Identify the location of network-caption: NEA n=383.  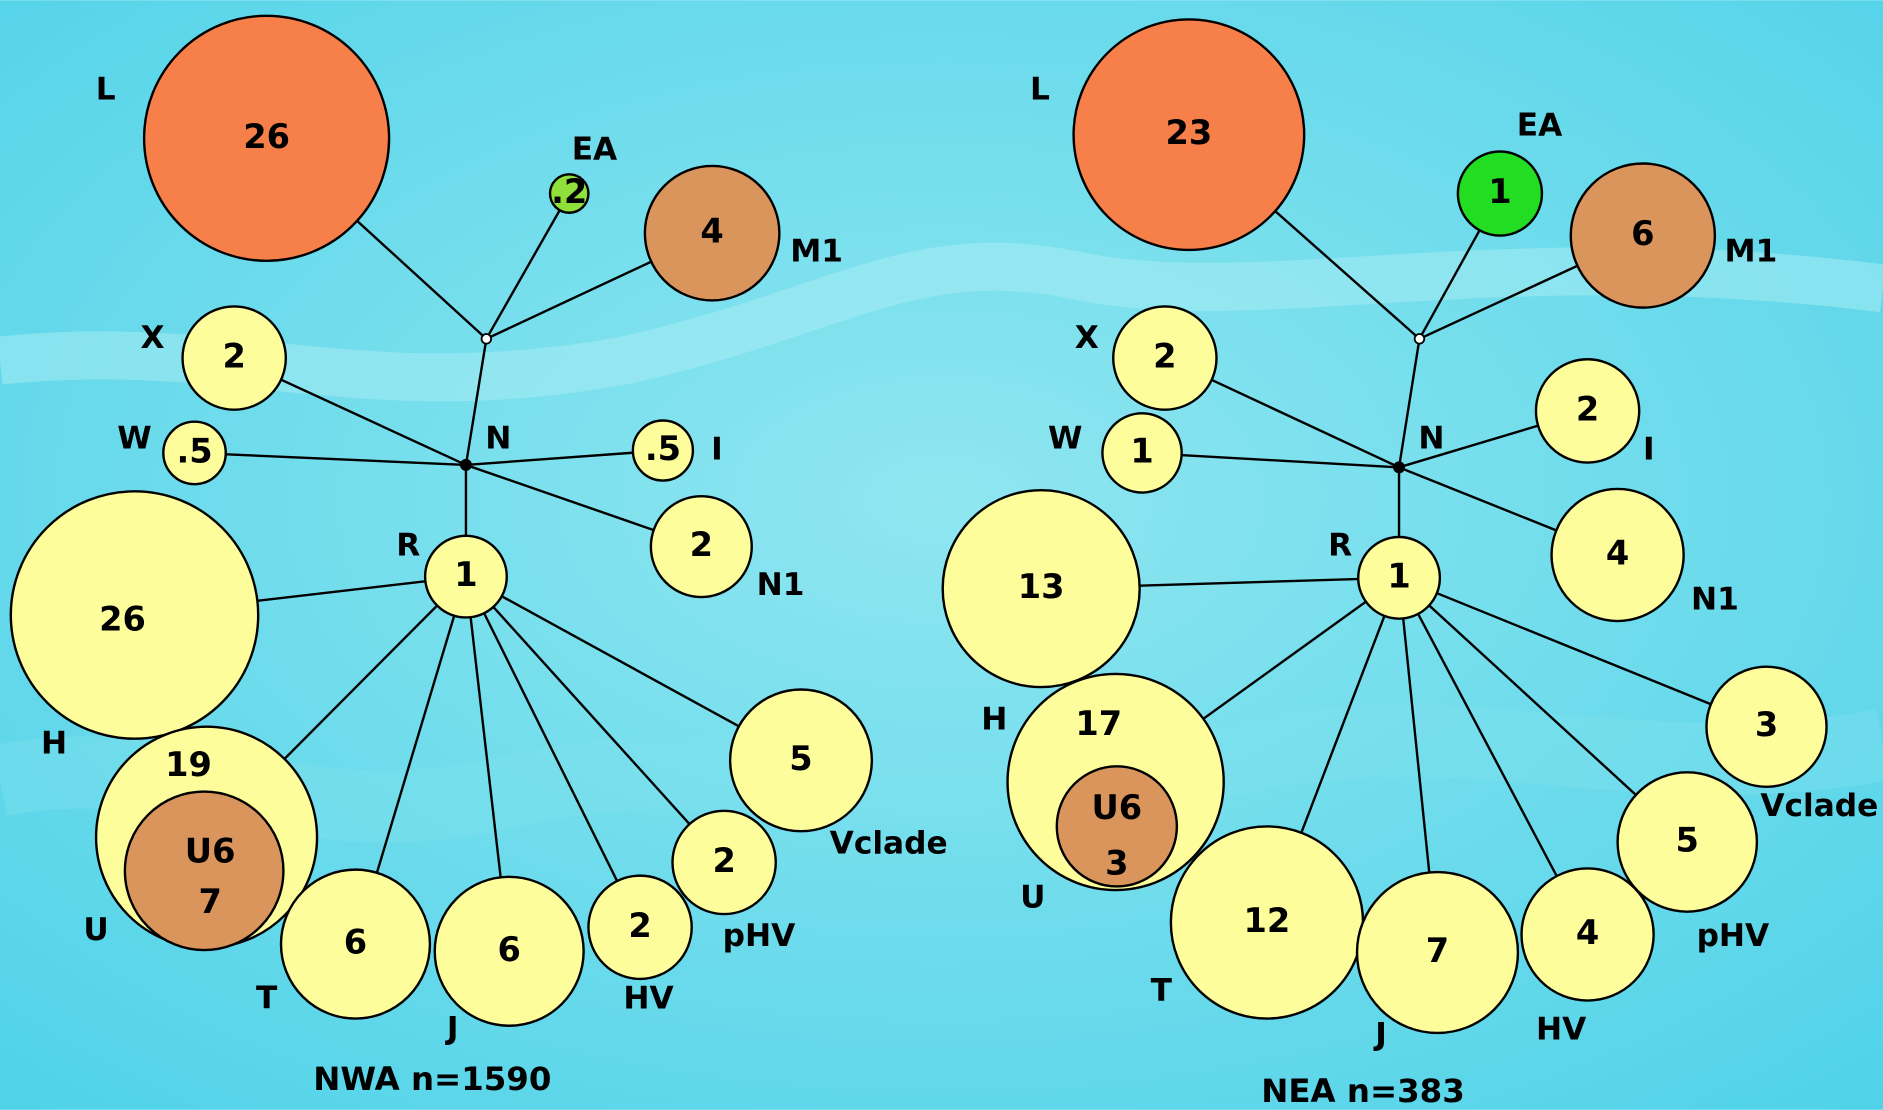
(1363, 1091).